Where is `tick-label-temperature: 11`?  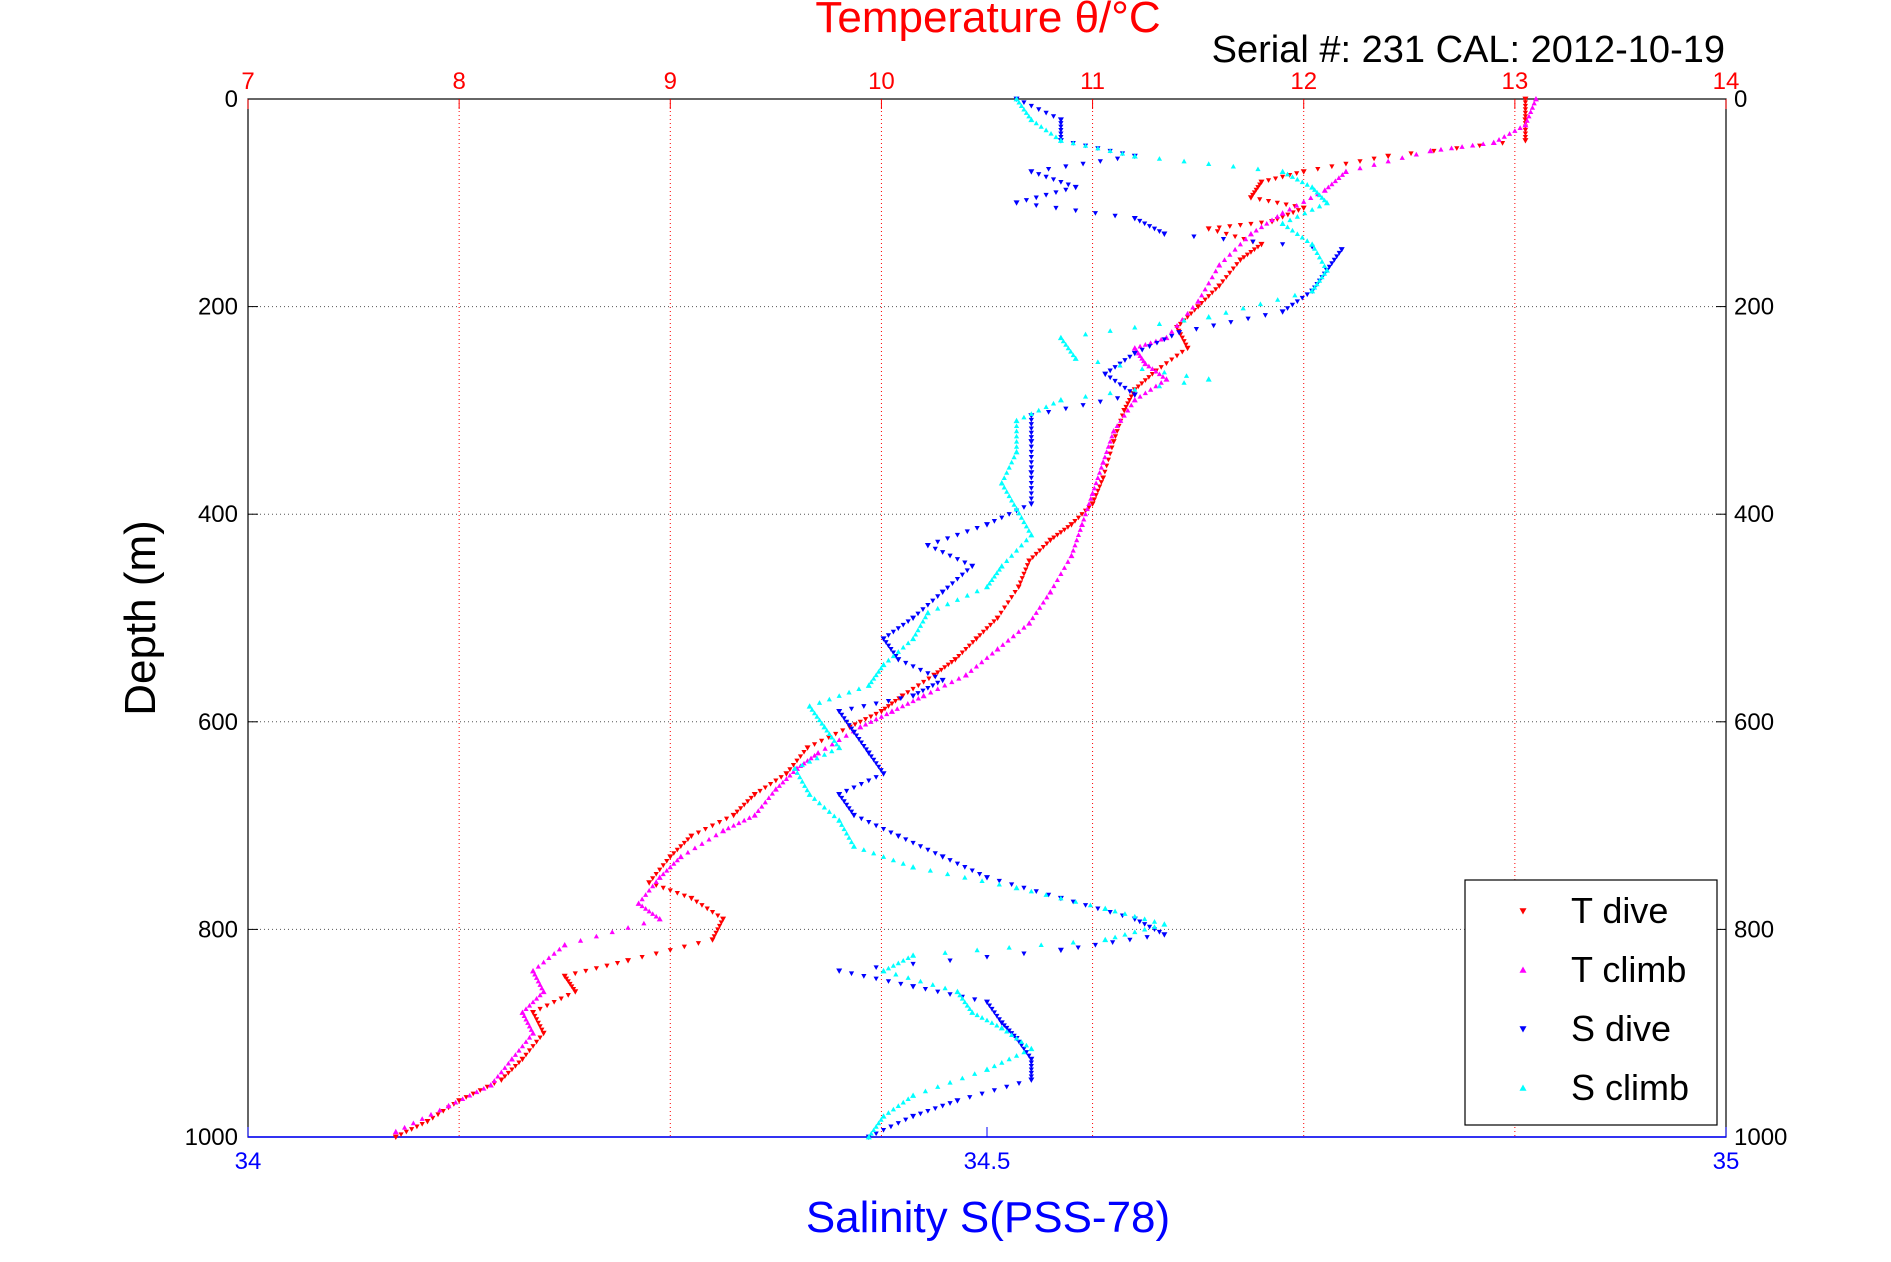 tick-label-temperature: 11 is located at coordinates (1092, 81).